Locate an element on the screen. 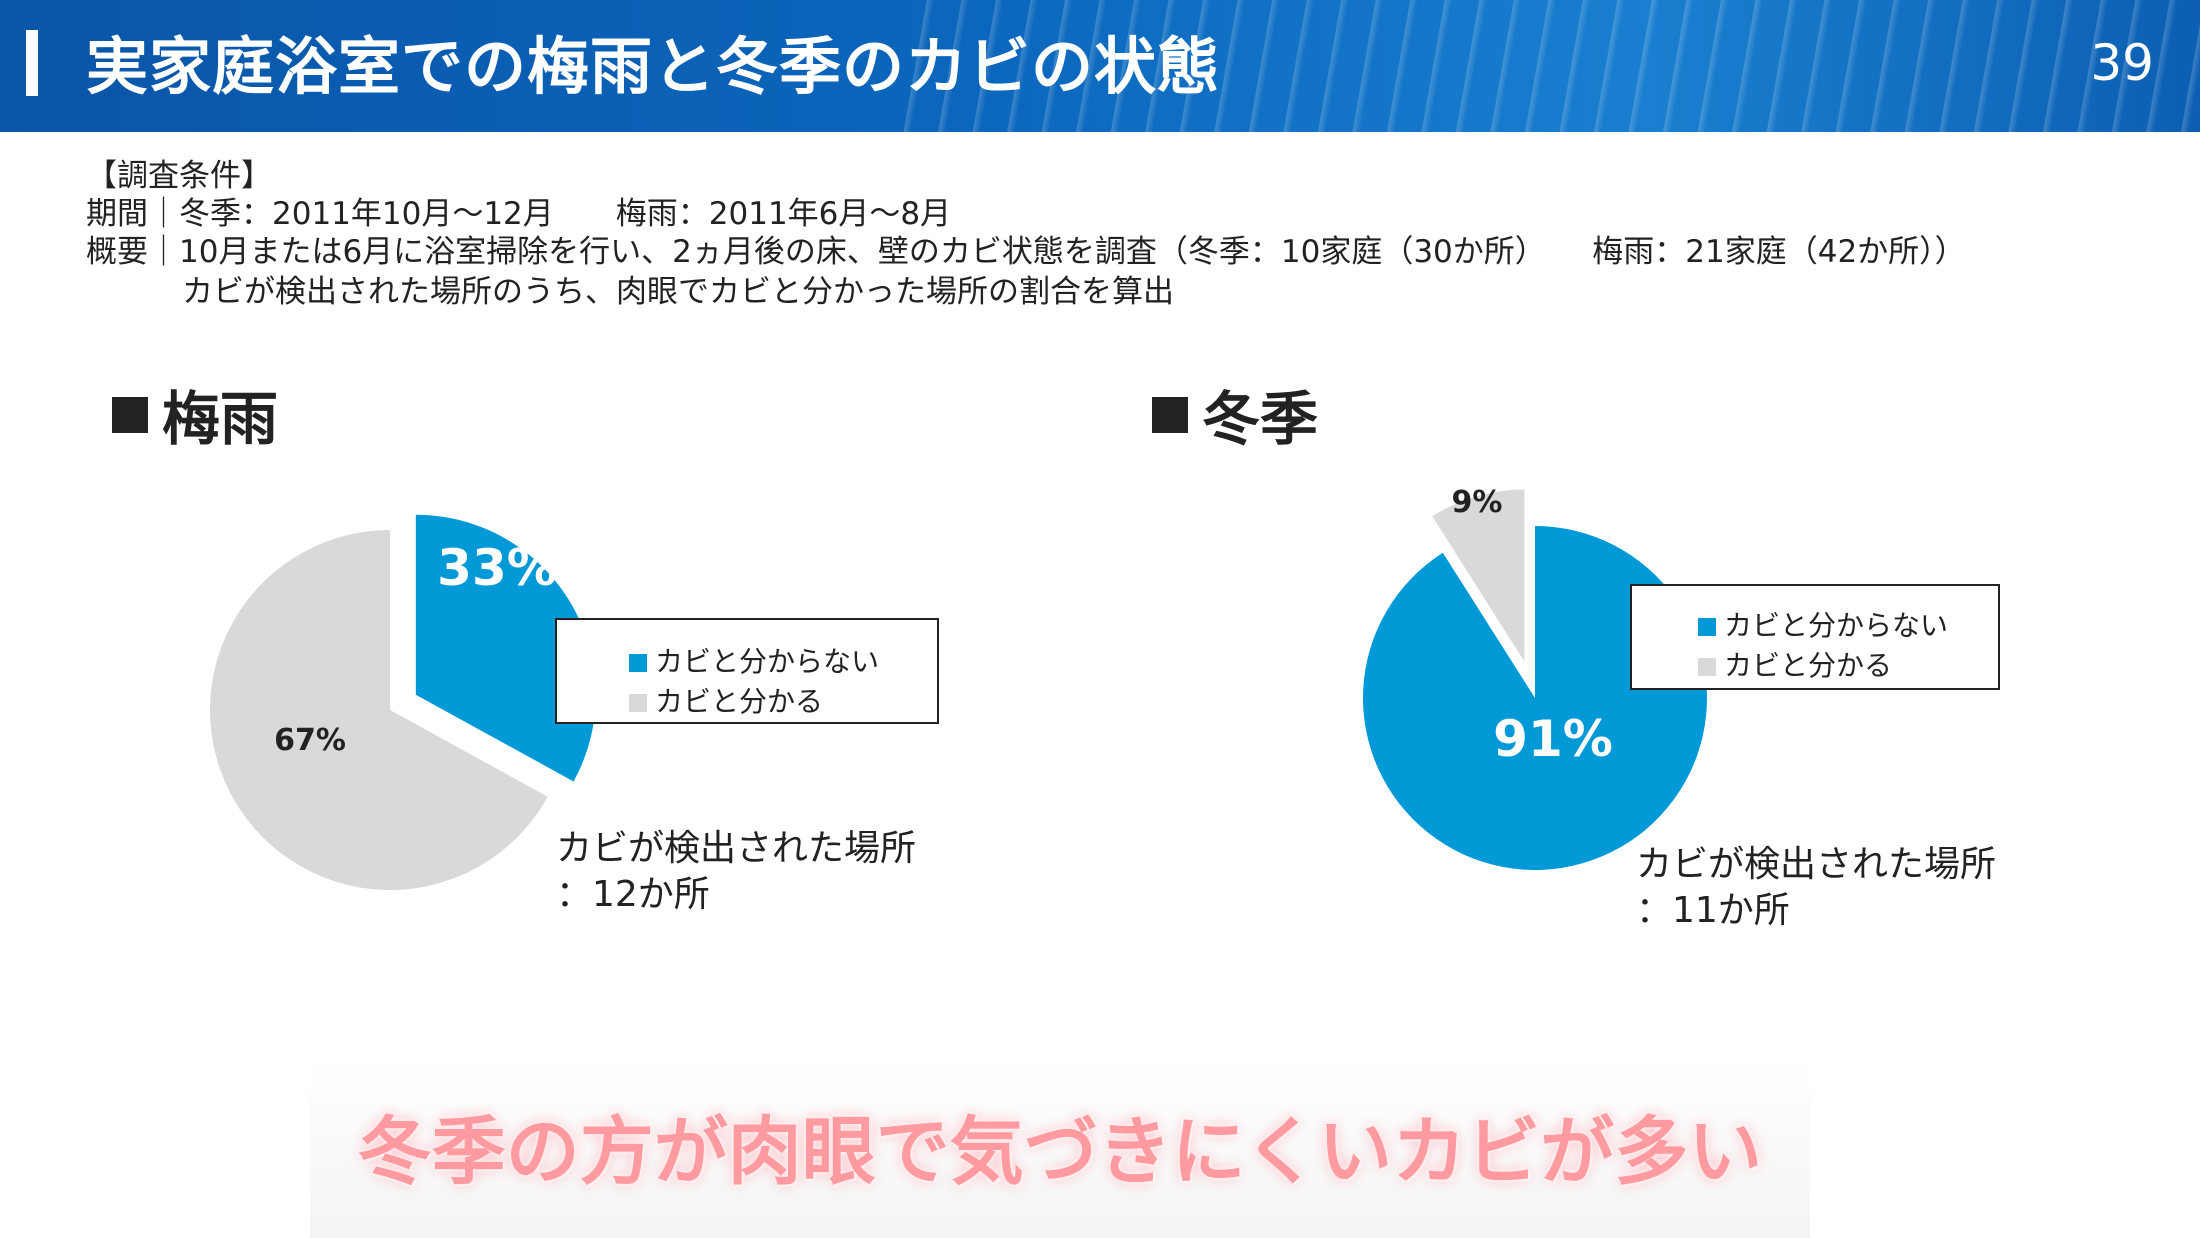 This screenshot has width=2200, height=1238. data-label: 33% is located at coordinates (497, 568).